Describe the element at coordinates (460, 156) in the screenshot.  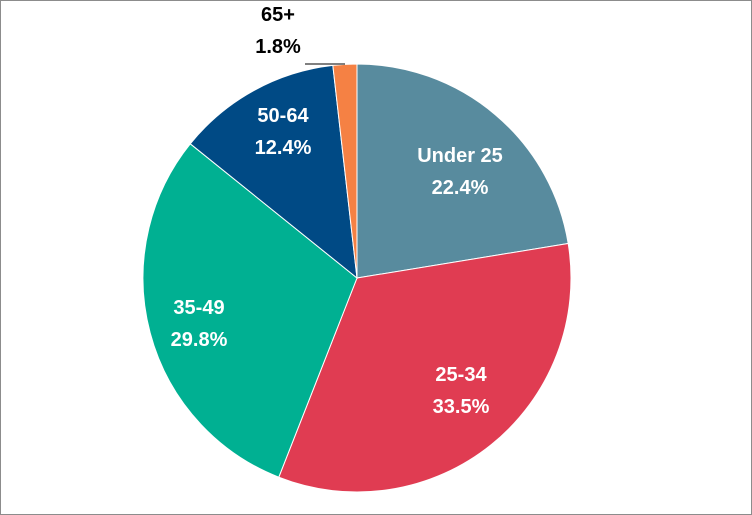
I see `slice-category-label: Under 25` at that location.